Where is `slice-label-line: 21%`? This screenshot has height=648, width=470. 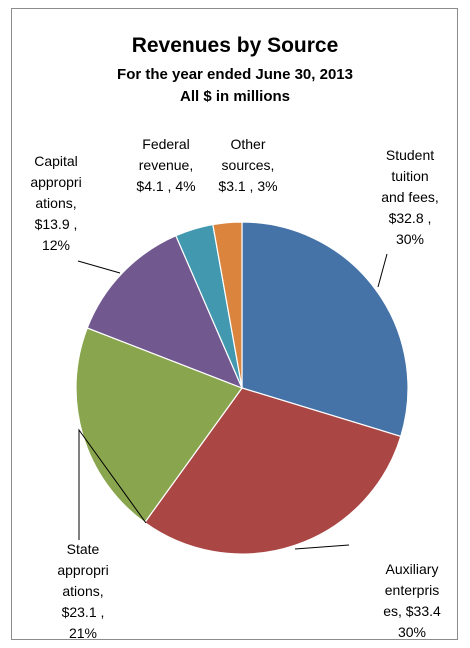 slice-label-line: 21% is located at coordinates (83, 633).